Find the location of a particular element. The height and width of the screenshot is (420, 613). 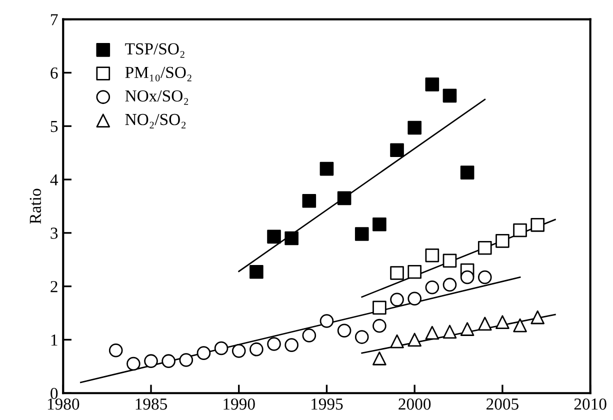

x-tick-label: 1995 is located at coordinates (327, 404).